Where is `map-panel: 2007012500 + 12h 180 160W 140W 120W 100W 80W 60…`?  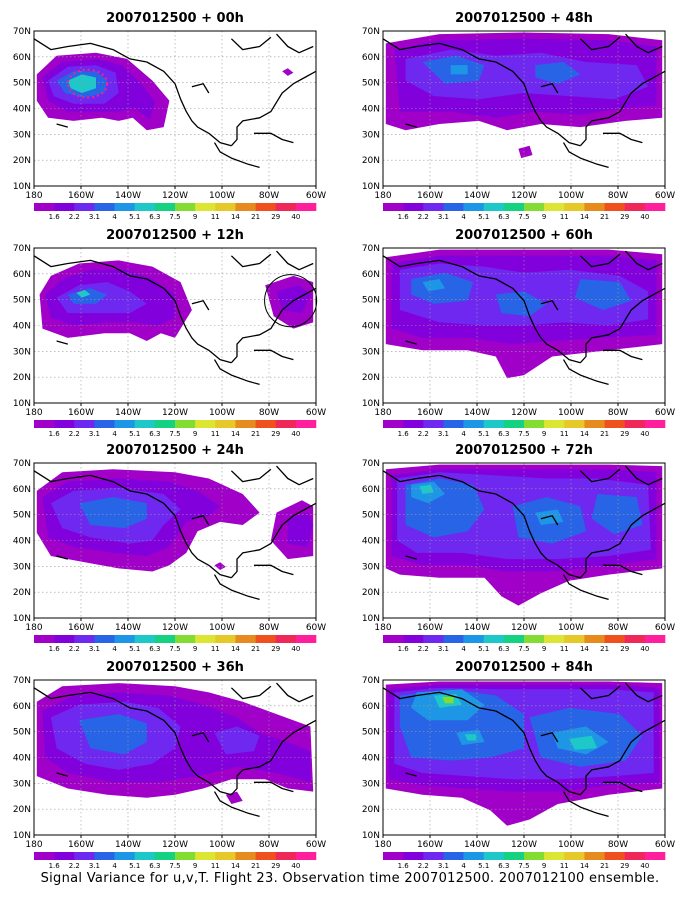 map-panel: 2007012500 + 12h 180 160W 140W 120W 100W 80W 60… is located at coordinates (169, 333).